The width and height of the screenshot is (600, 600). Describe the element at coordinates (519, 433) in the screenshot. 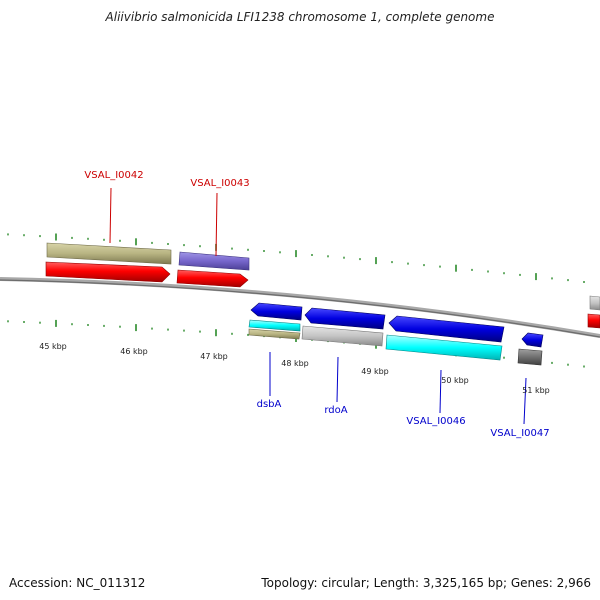

I see `gene-label-VSAL_I0047: VSAL_I0047` at that location.